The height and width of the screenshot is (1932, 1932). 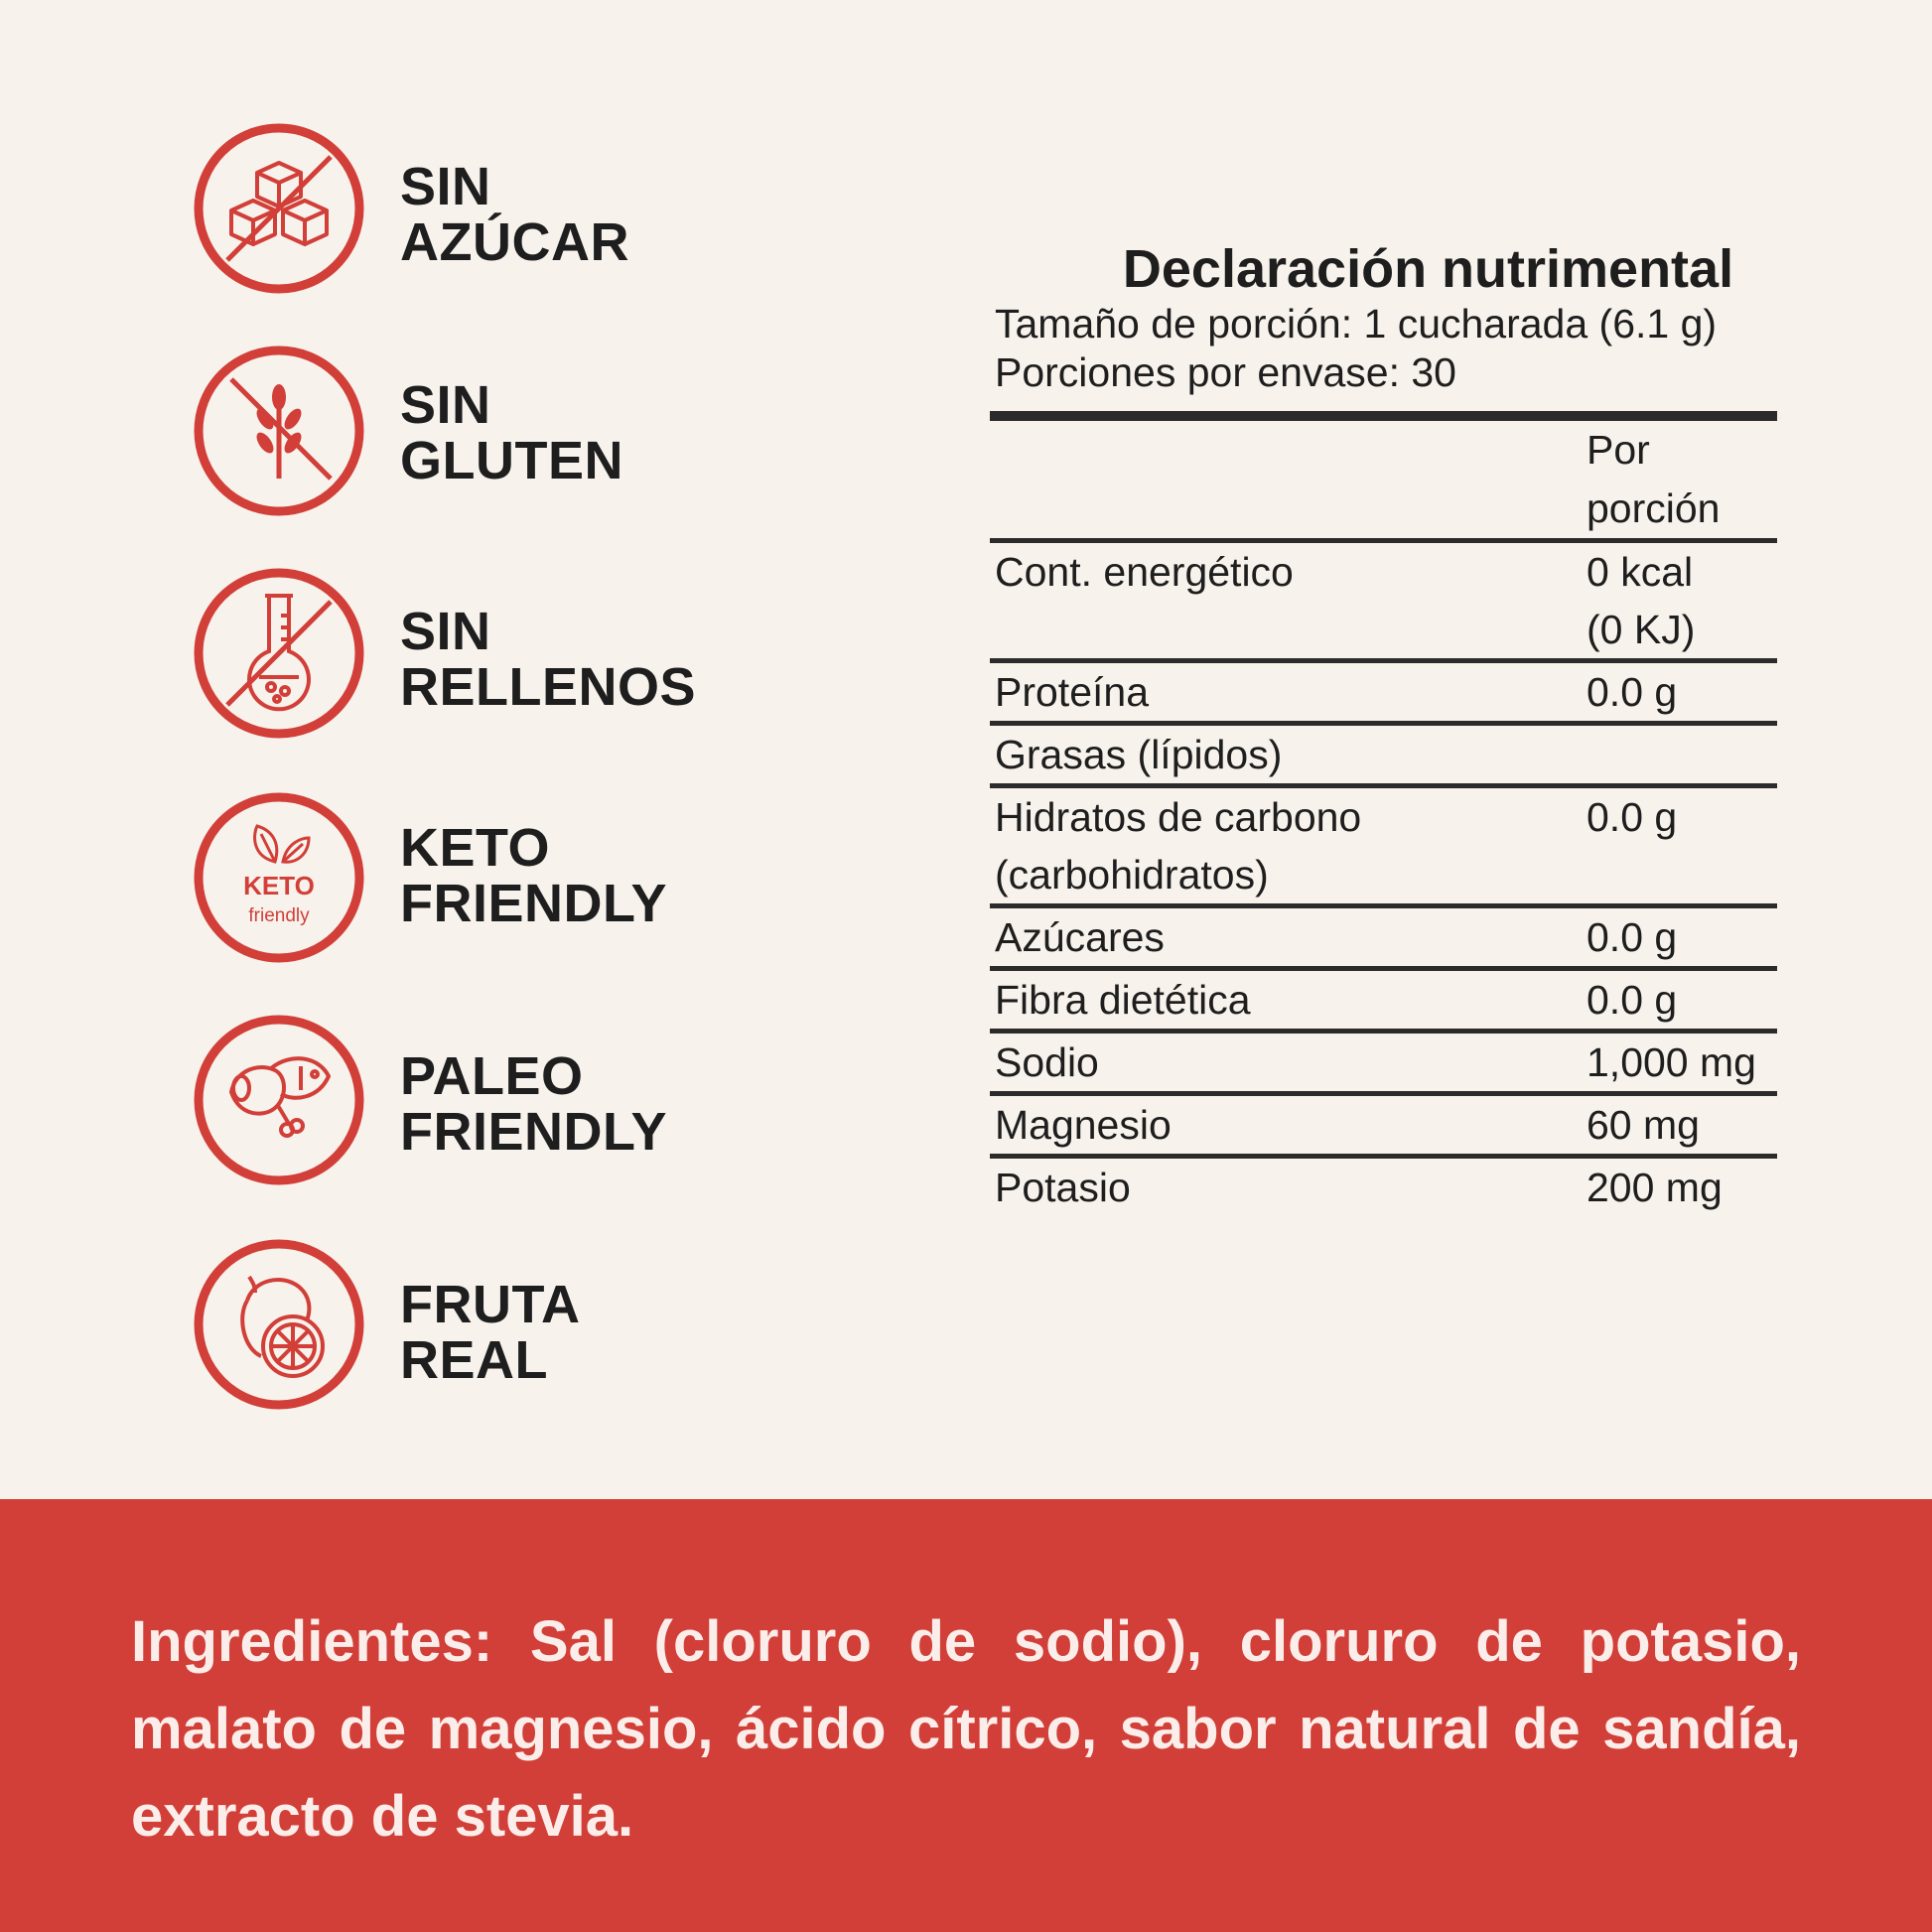 What do you see at coordinates (1640, 572) in the screenshot?
I see `nutrient-value: 0 kcal` at bounding box center [1640, 572].